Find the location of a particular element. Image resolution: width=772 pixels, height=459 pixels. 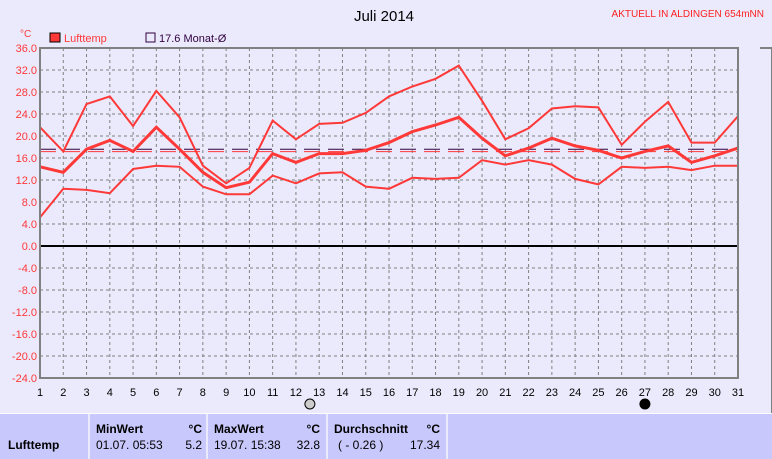

x-tick-label: 18 is located at coordinates (435, 393).